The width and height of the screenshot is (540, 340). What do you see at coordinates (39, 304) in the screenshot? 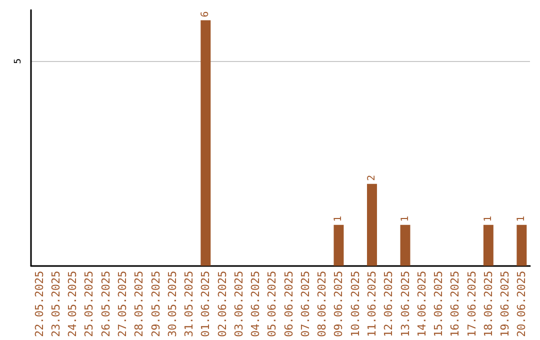
I see `x-tick-label: 22.05.2025` at bounding box center [39, 304].